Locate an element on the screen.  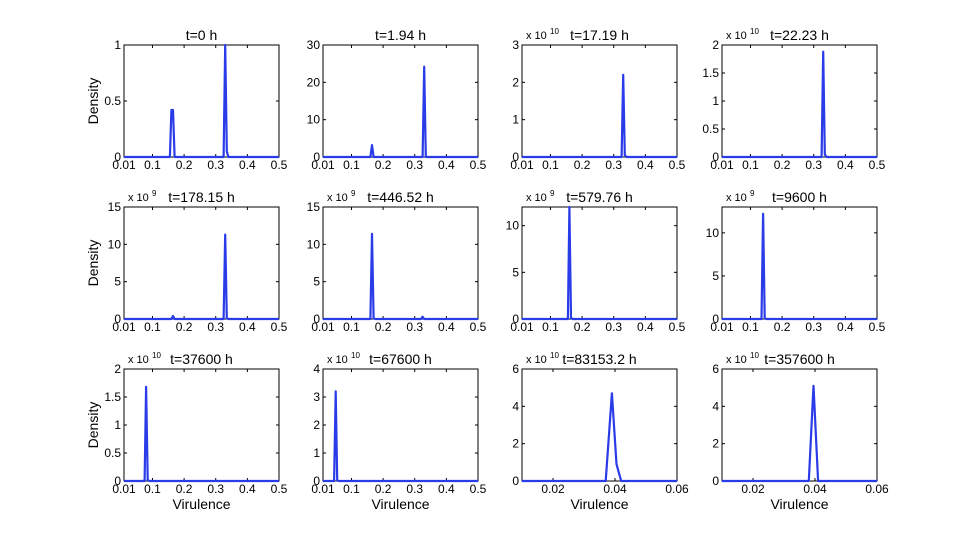
y-tick-label: 4 is located at coordinates (316, 369).